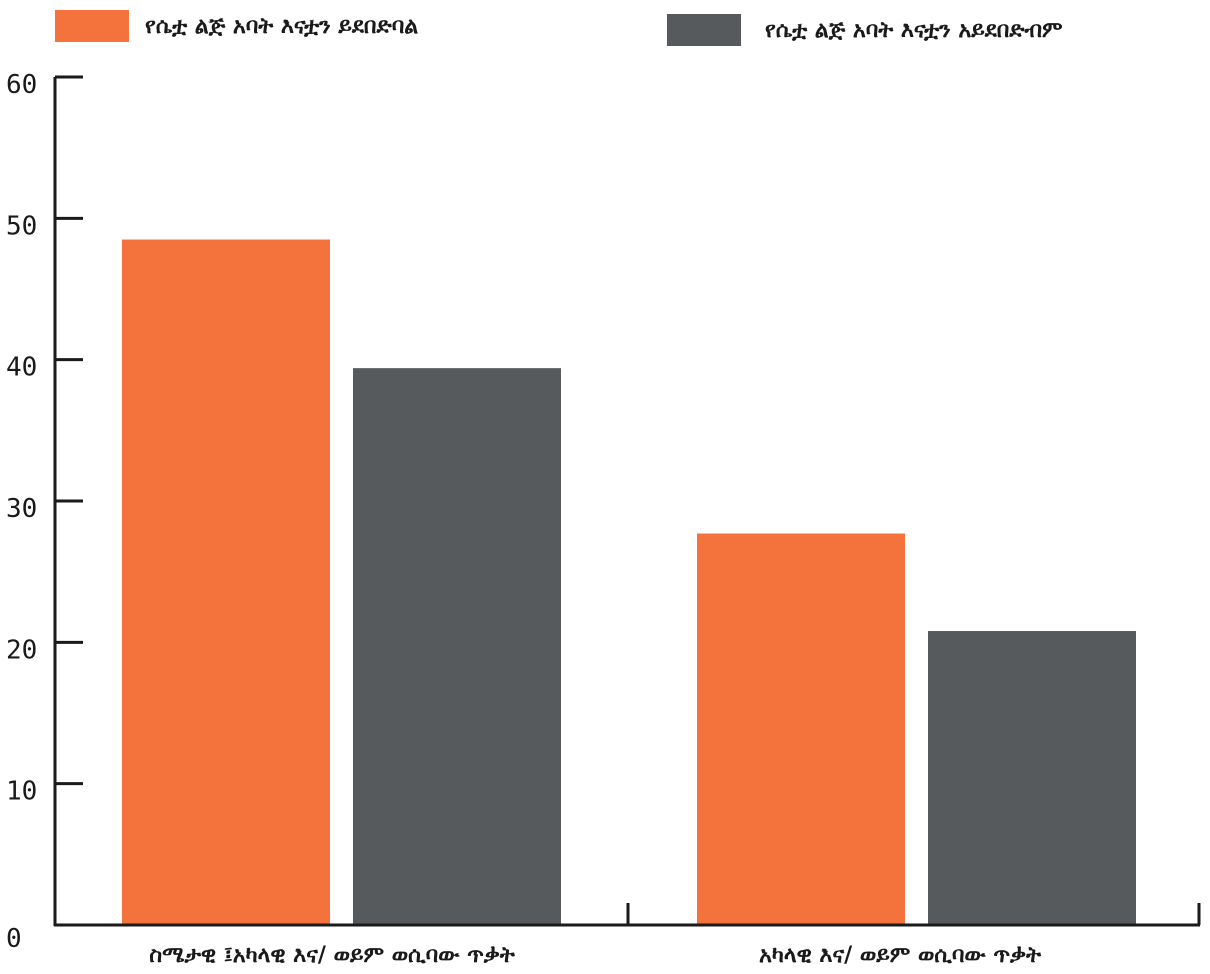 The height and width of the screenshot is (974, 1210). Describe the element at coordinates (92, 26) in the screenshot. I see `legend-swatch-orange` at that location.